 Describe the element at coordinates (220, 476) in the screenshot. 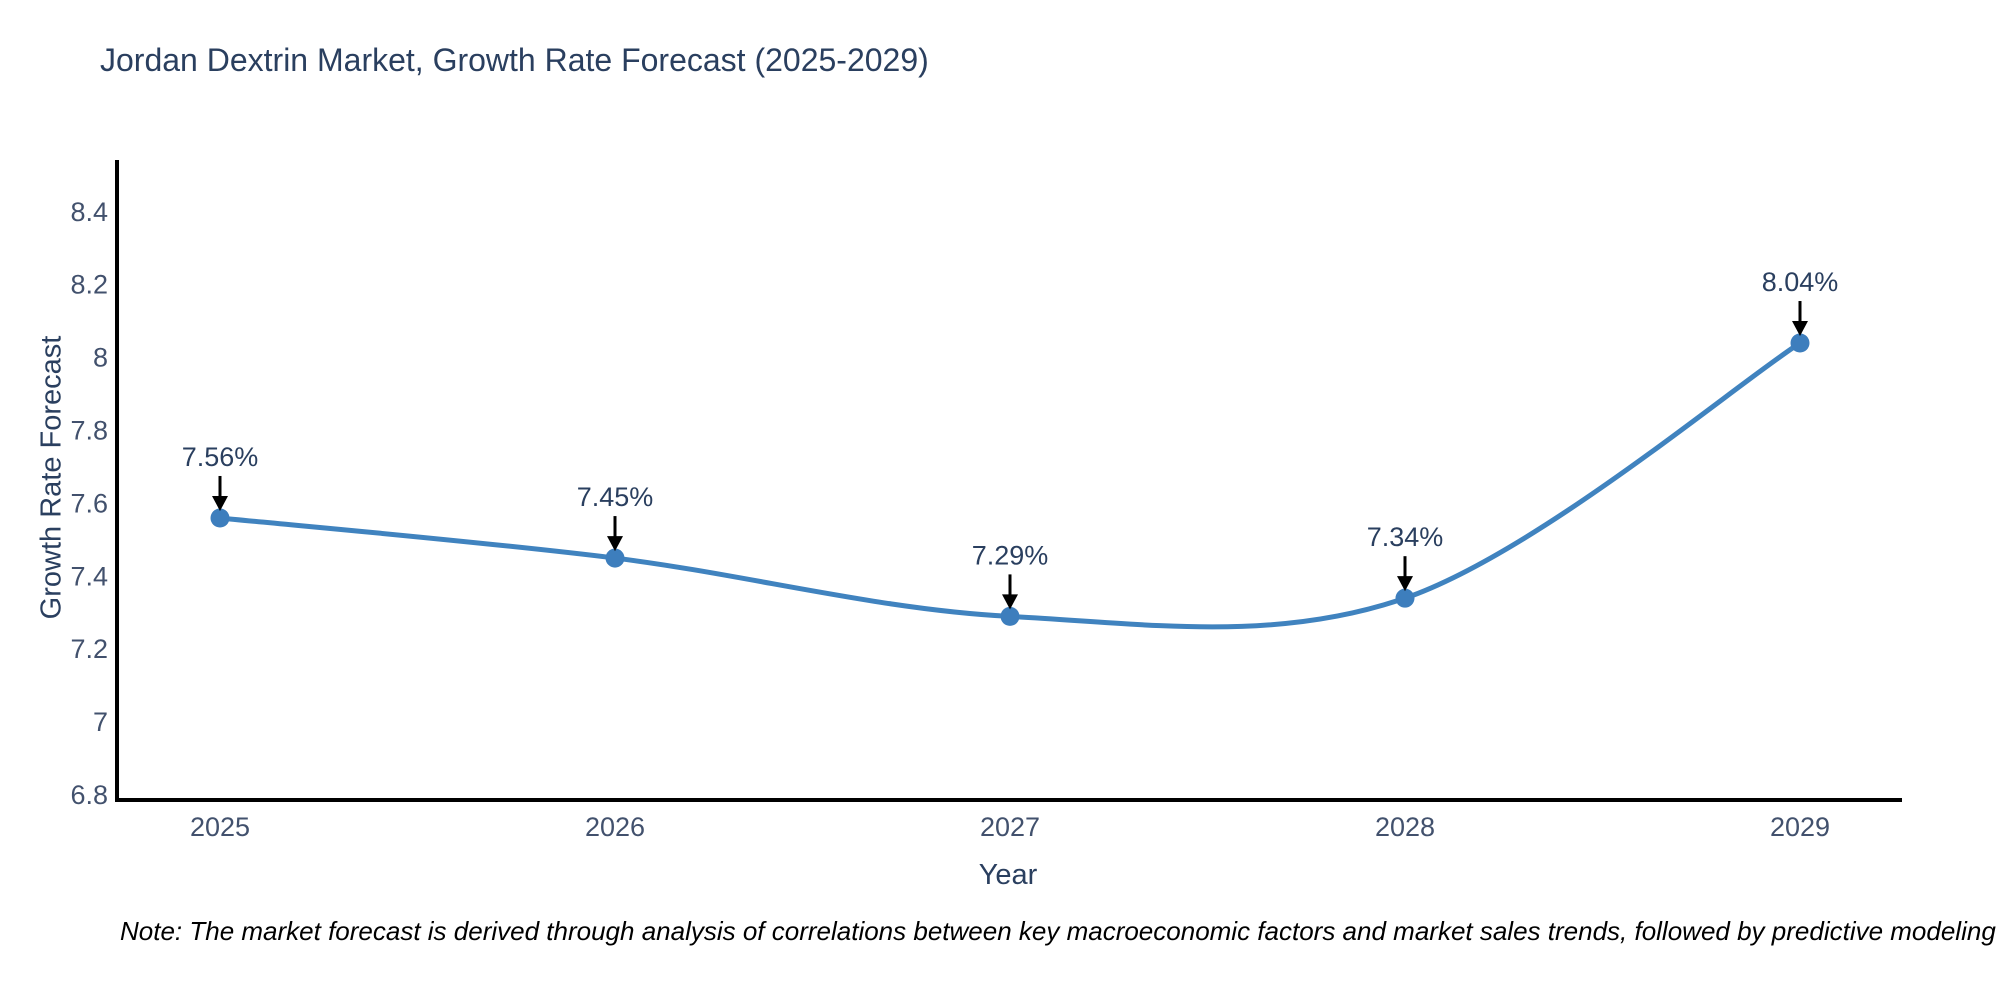

I see `point-annotation: 7.56%` at that location.